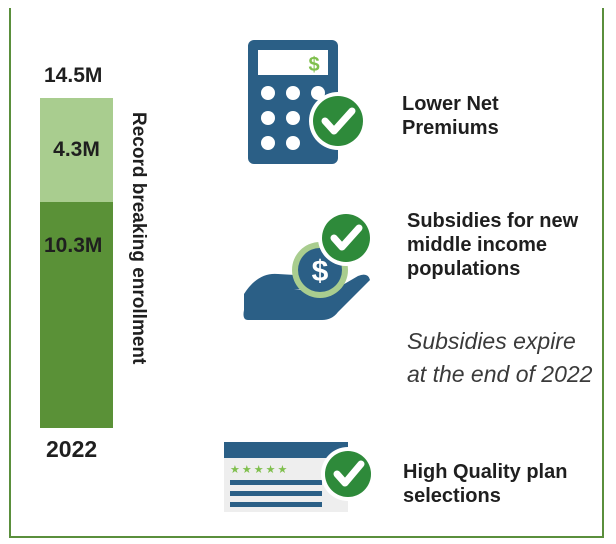 The height and width of the screenshot is (544, 616). Describe the element at coordinates (308, 265) in the screenshot. I see `hand-coin-check-icon: $` at that location.